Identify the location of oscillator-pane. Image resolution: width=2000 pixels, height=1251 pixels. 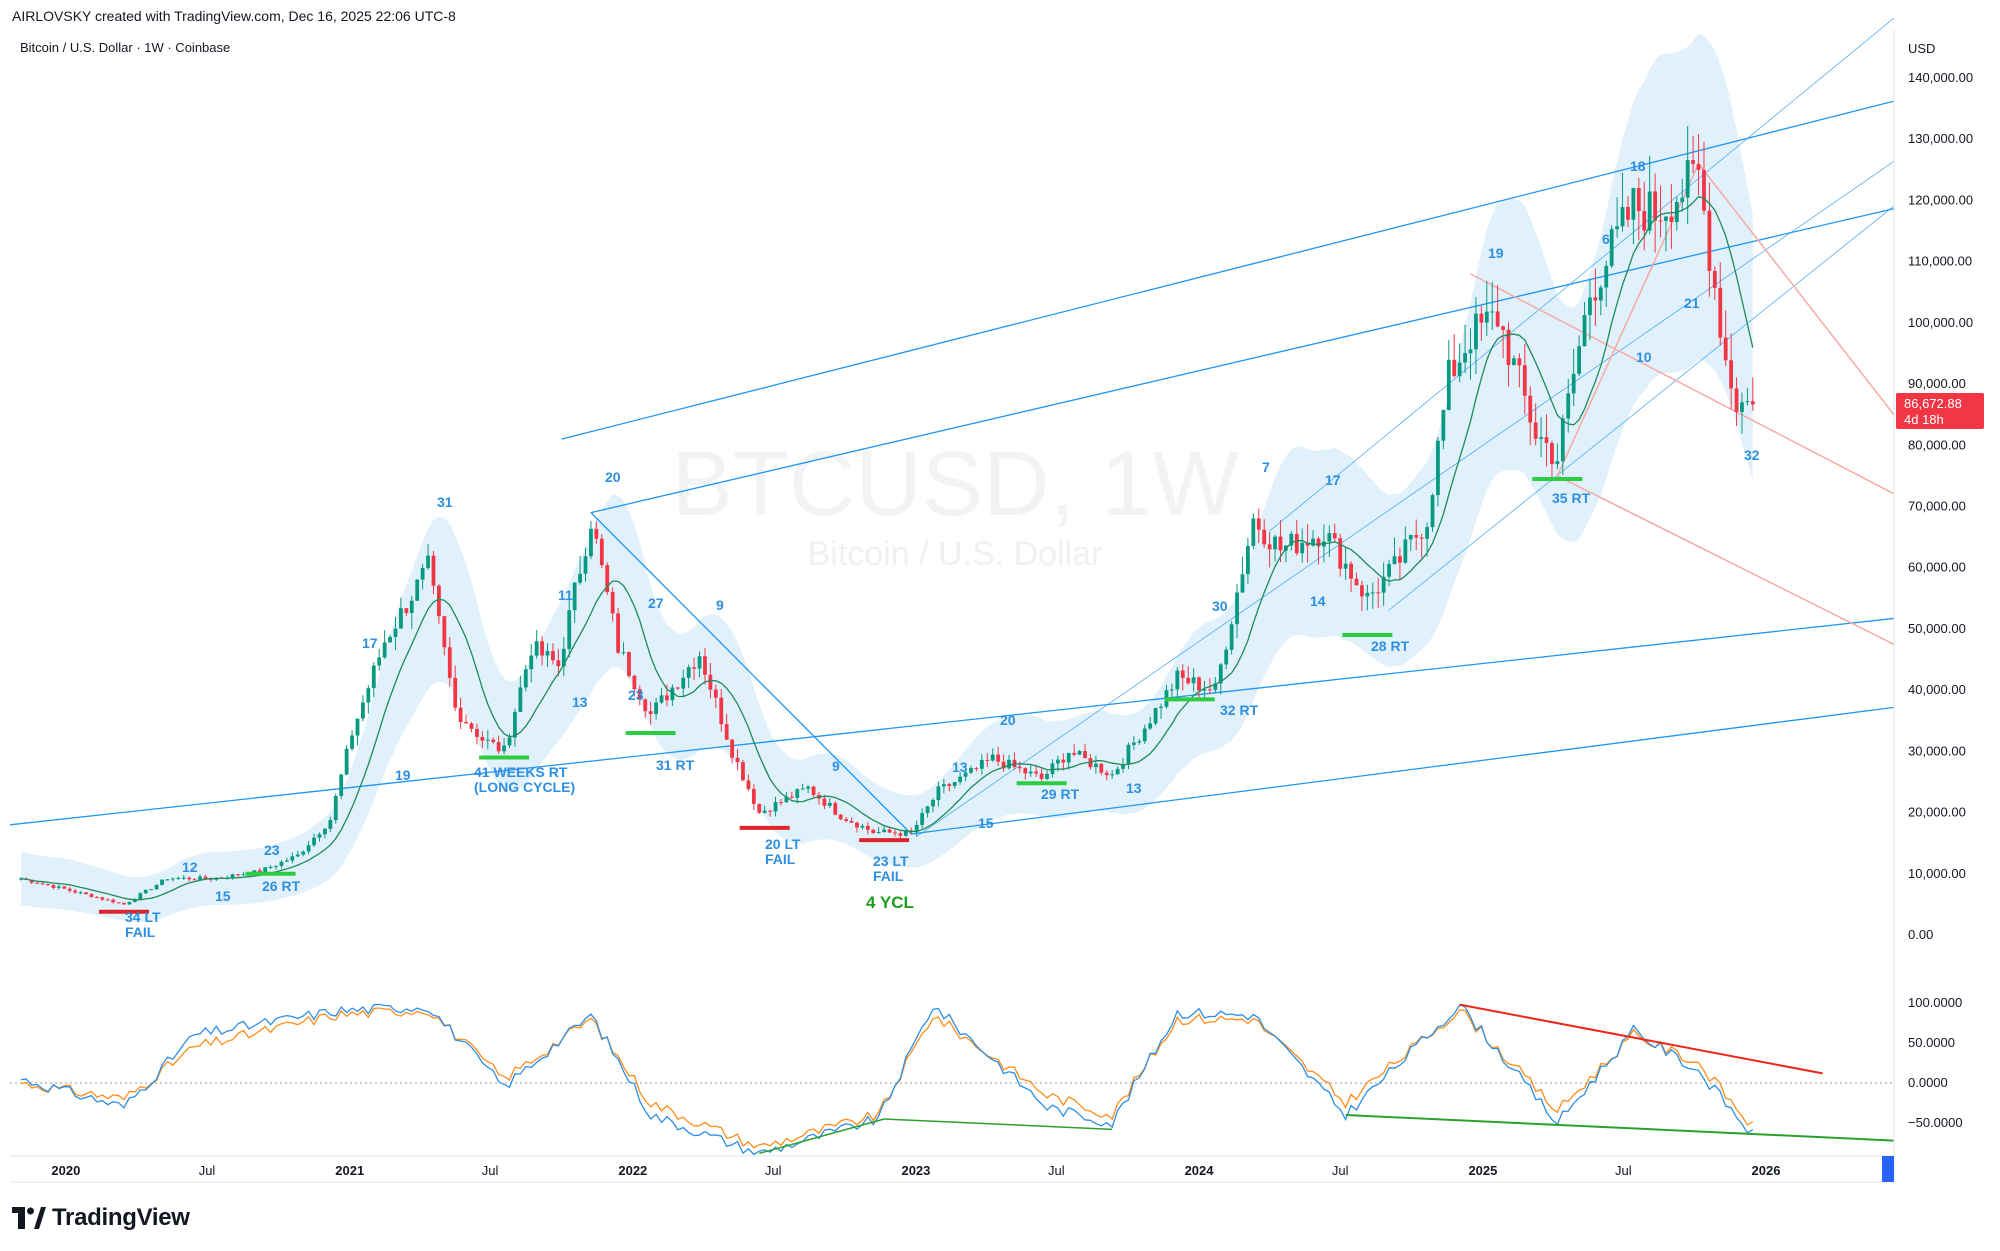
(952, 1079).